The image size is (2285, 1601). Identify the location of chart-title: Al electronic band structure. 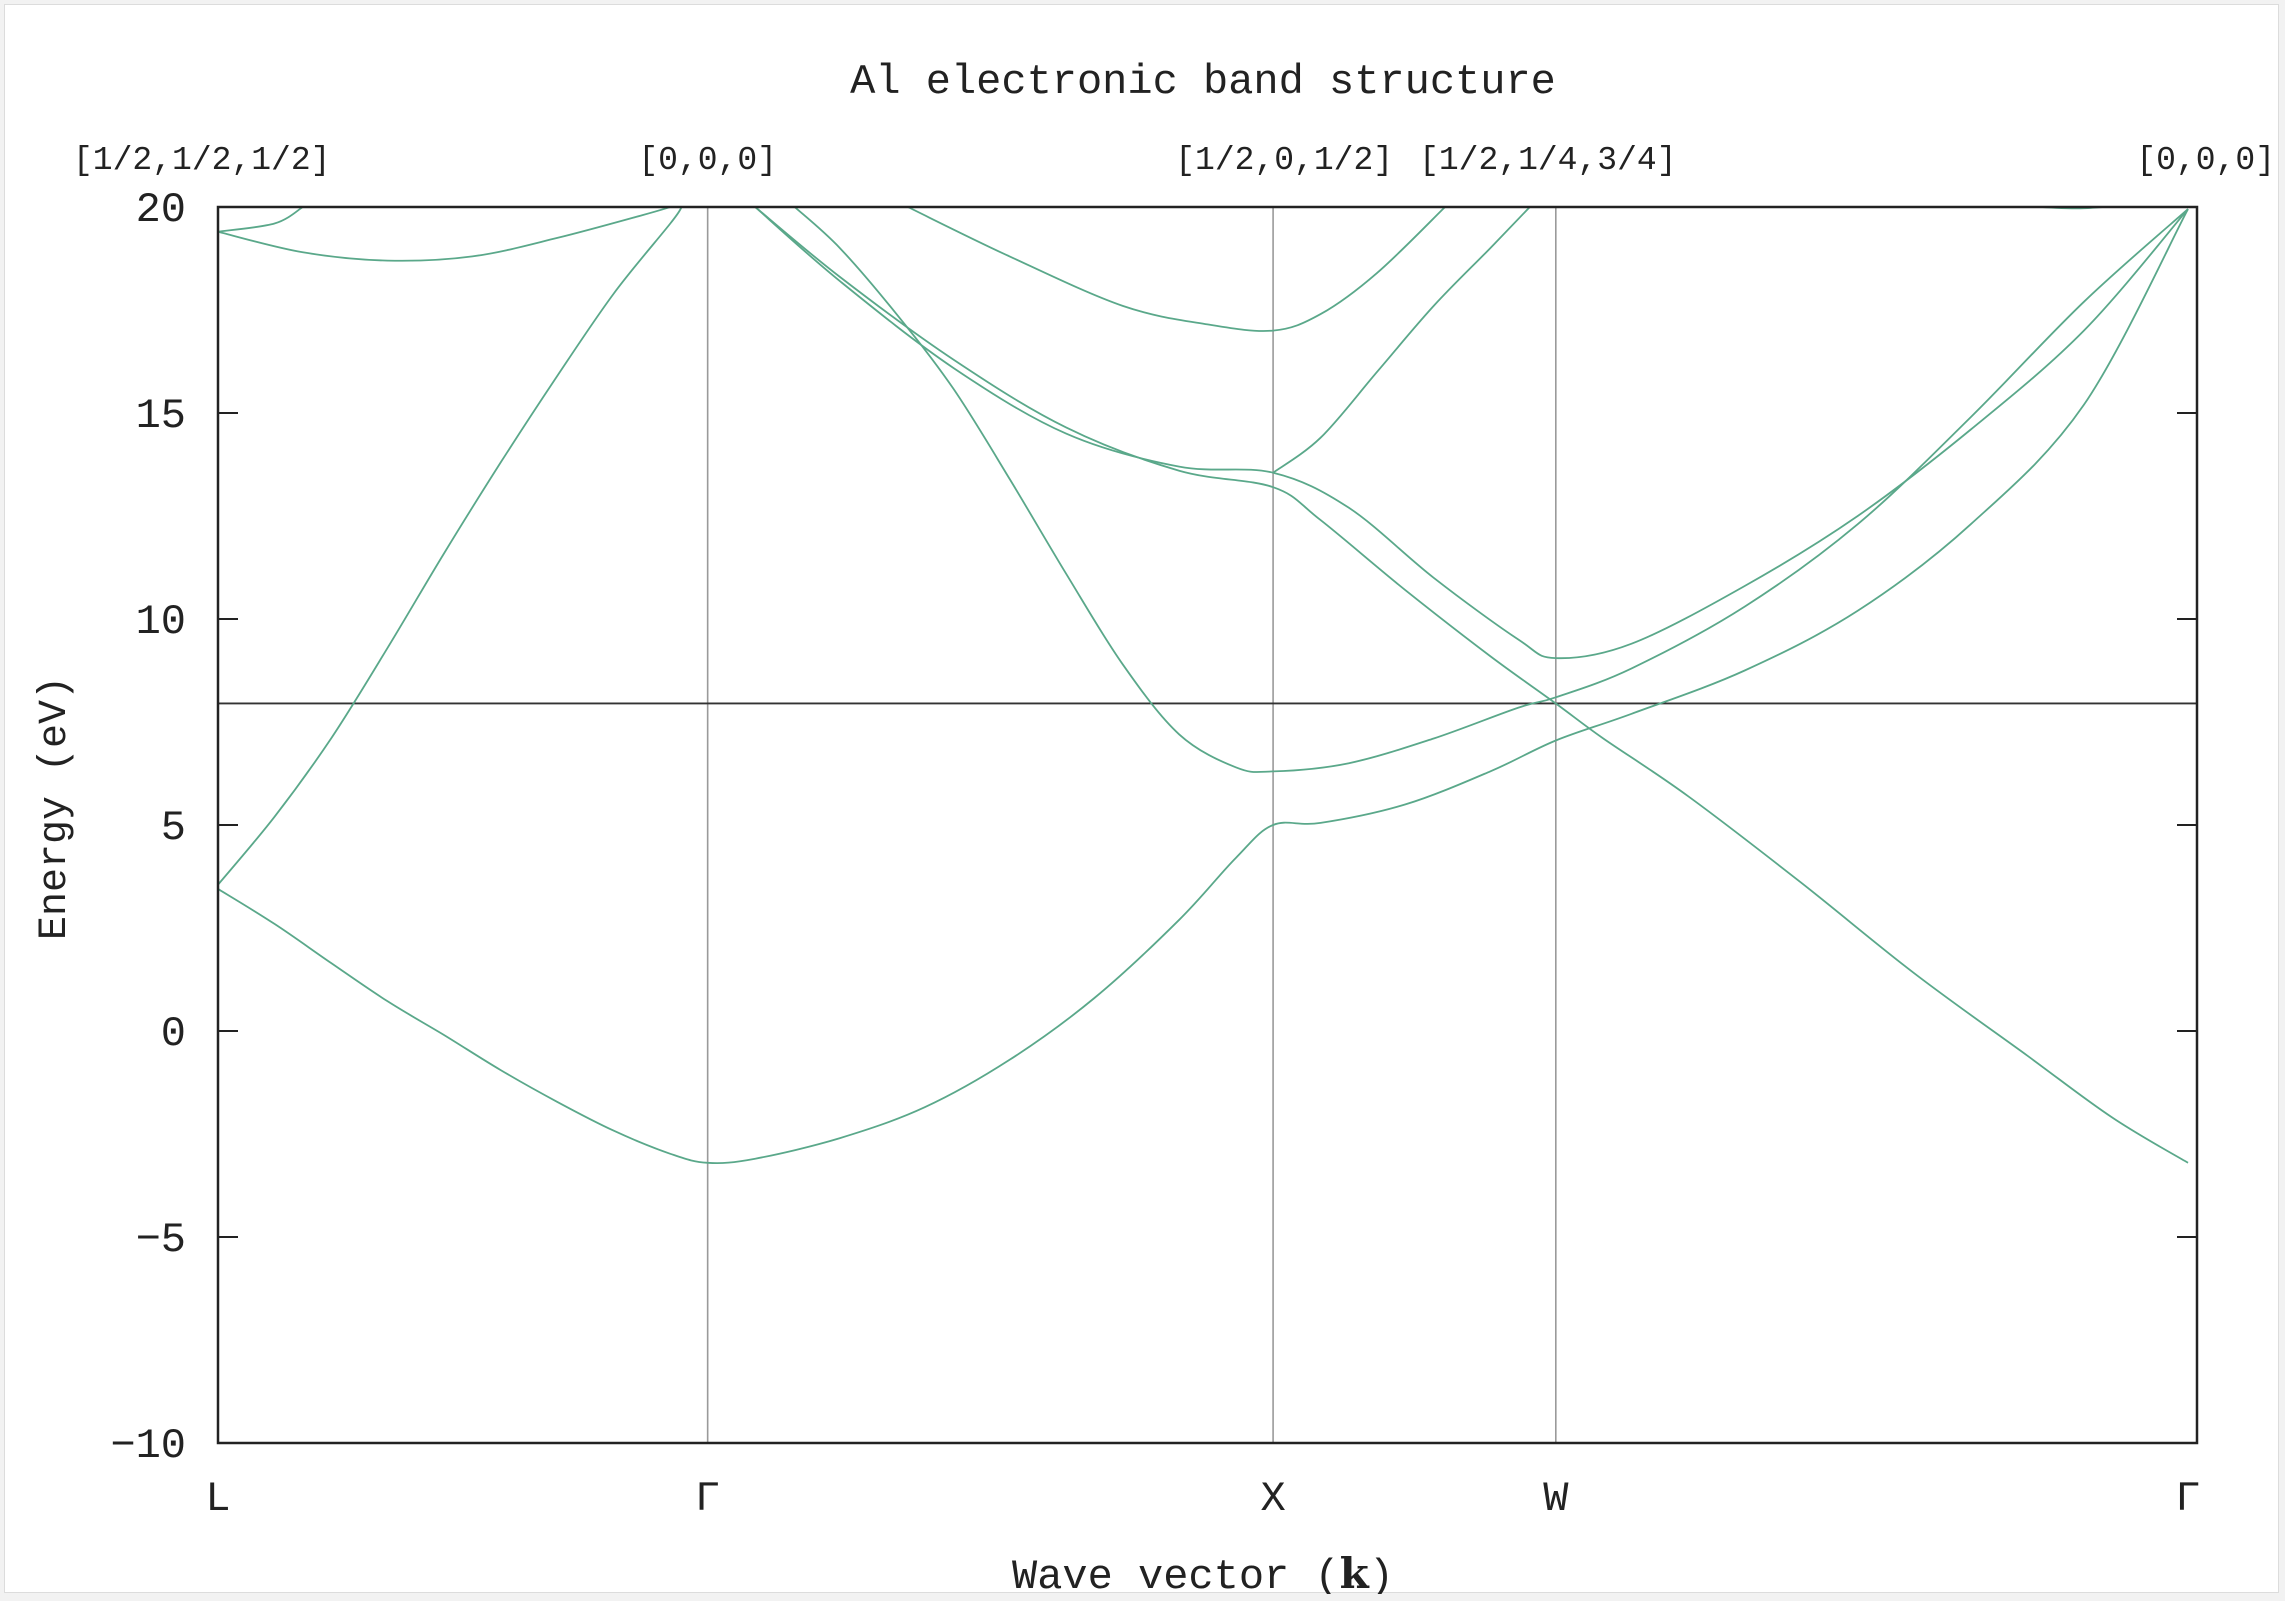
(1203, 82).